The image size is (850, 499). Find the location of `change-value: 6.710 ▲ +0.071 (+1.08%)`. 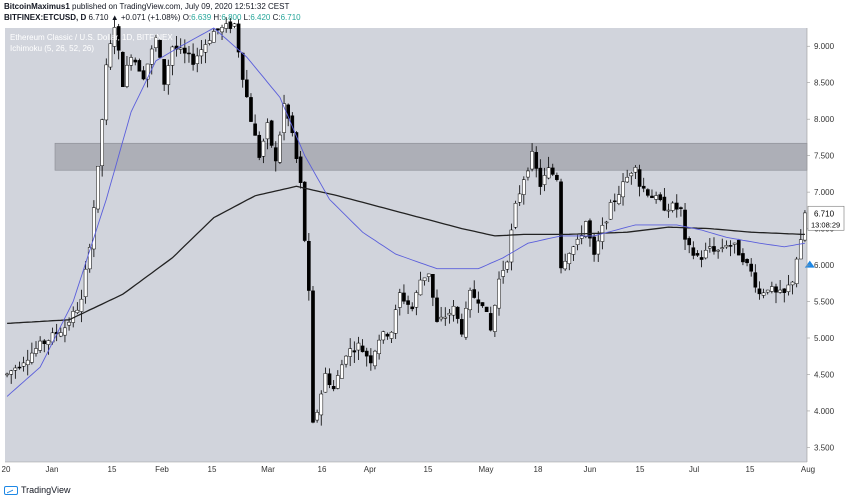

change-value: 6.710 ▲ +0.071 (+1.08%) is located at coordinates (134, 17).